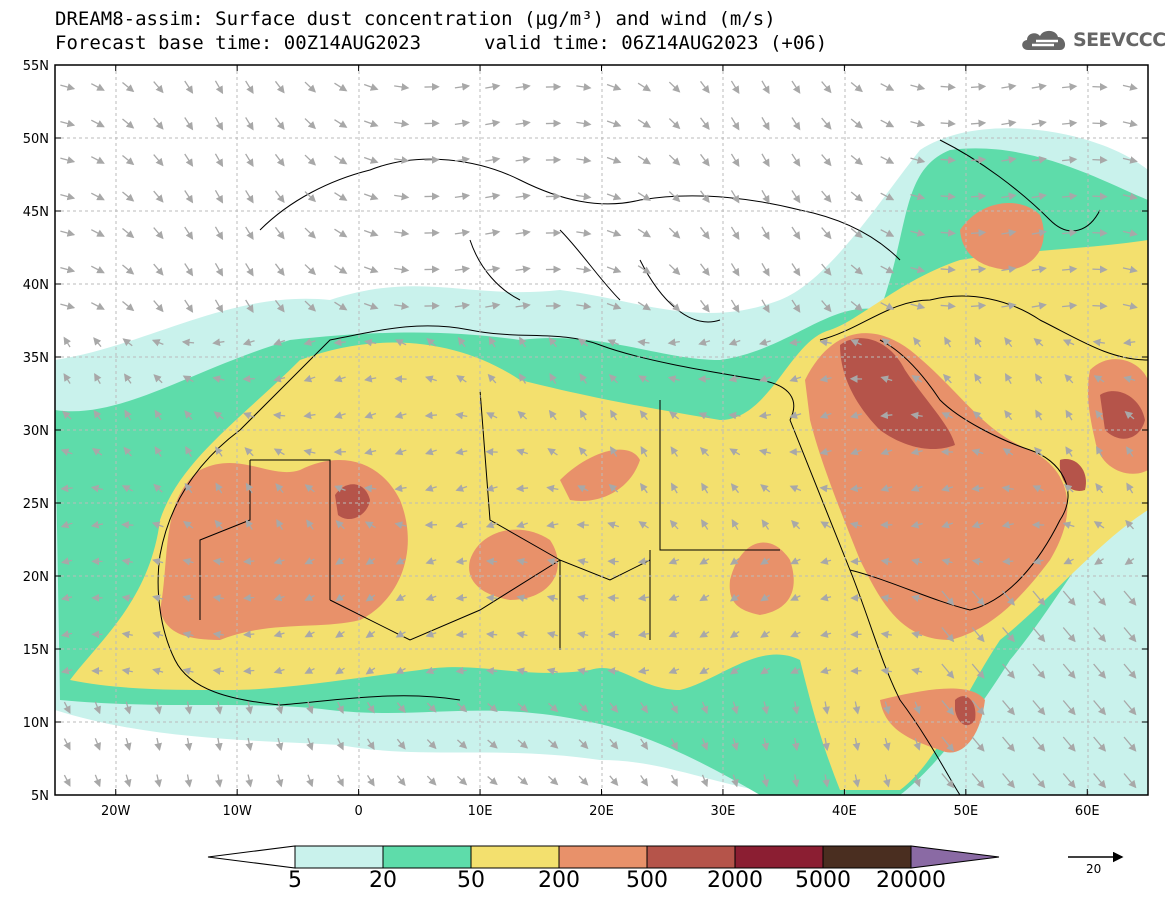 This screenshot has width=1165, height=907. I want to click on logo-text: SEEVCCC, so click(1119, 40).